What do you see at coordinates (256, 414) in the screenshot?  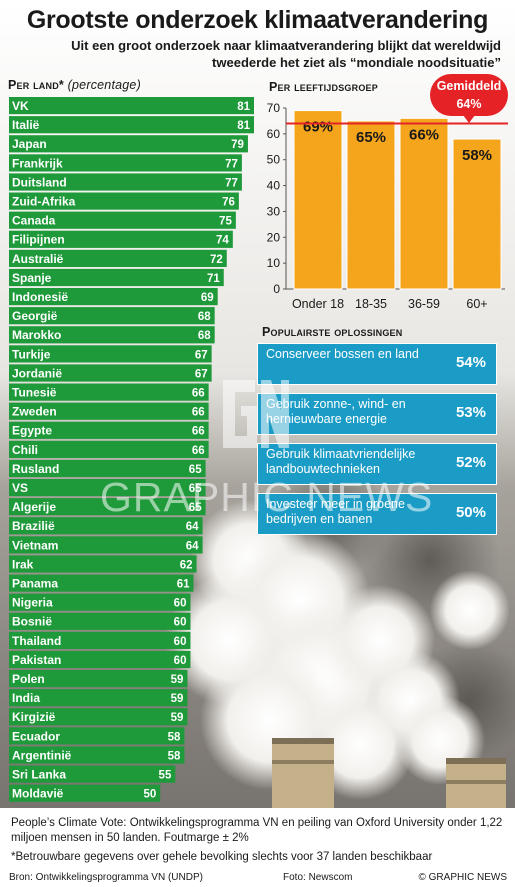 I see `watermark-logo` at bounding box center [256, 414].